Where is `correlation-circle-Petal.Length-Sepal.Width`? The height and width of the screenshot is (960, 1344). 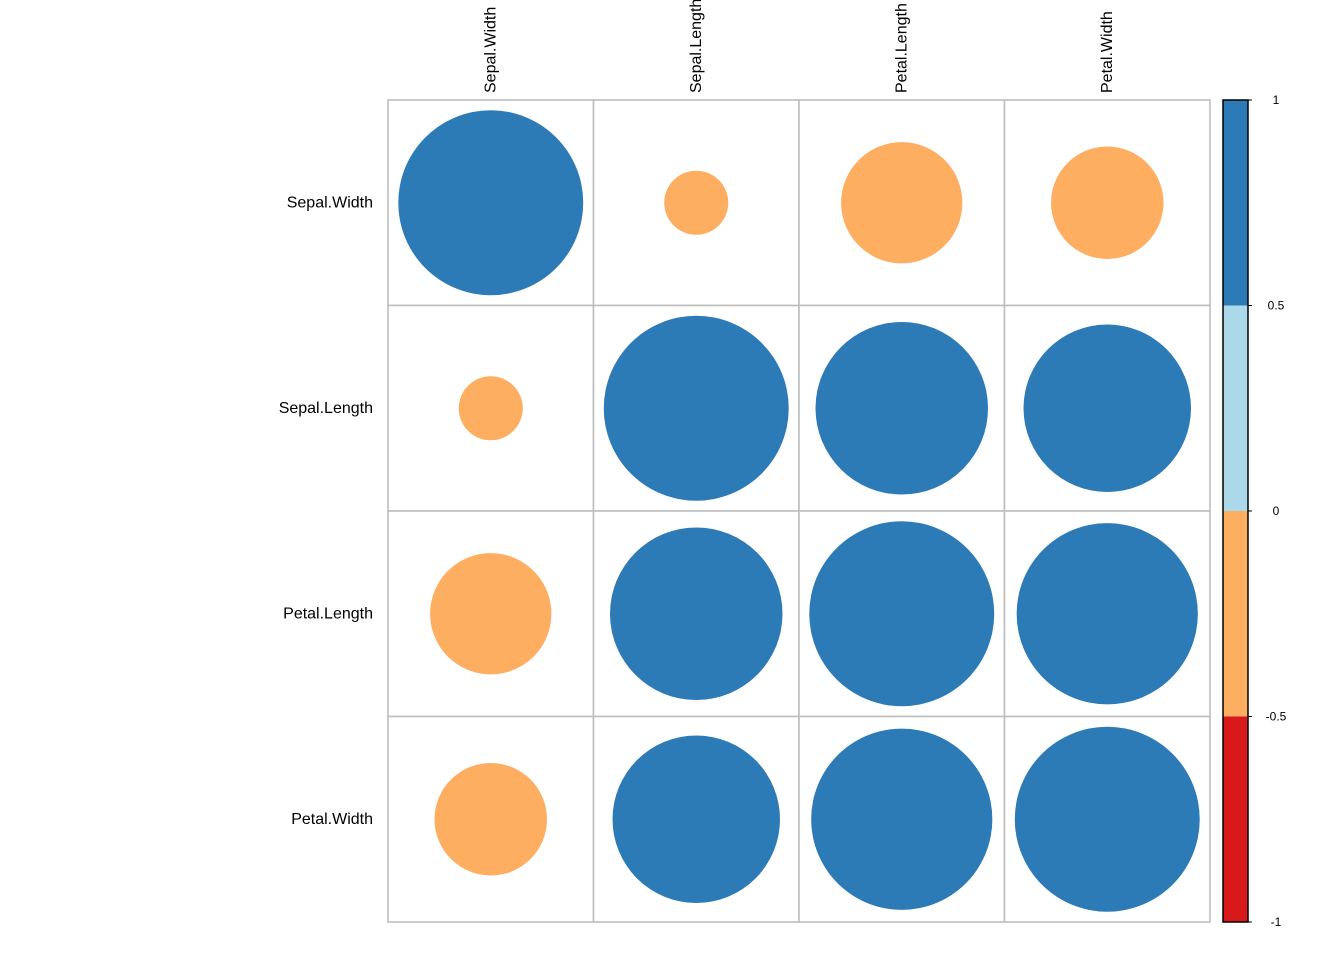
correlation-circle-Petal.Length-Sepal.Width is located at coordinates (491, 614).